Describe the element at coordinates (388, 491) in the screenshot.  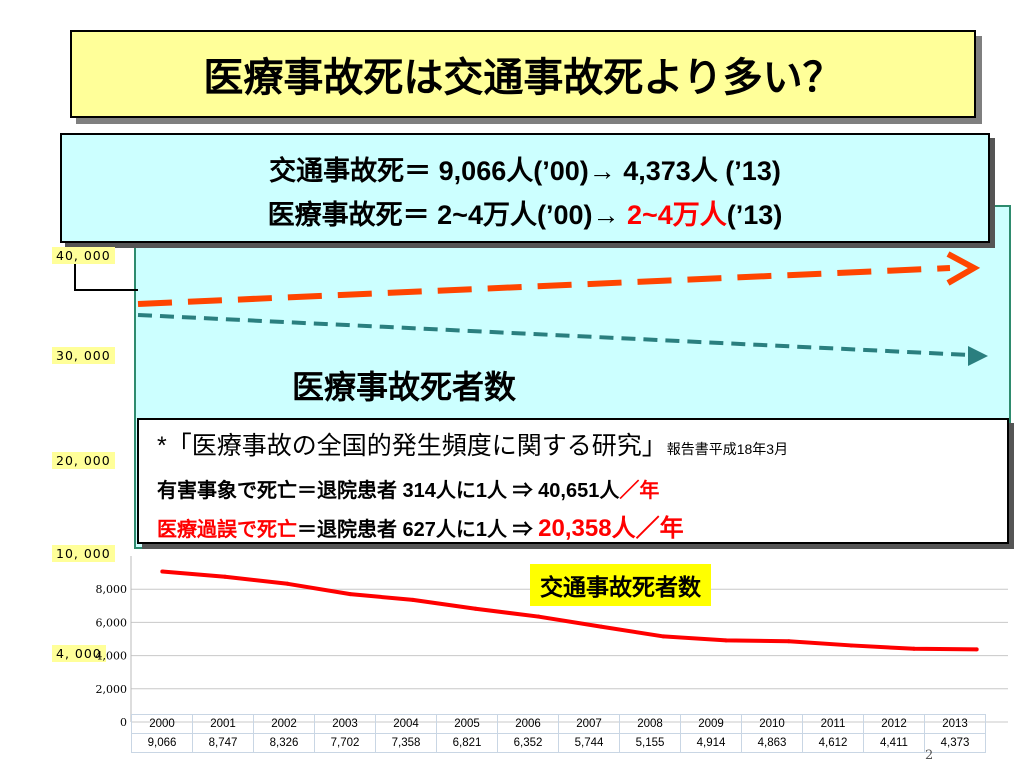
I see `note-adverse-main: 有害事象で死亡＝退院患者 314人に1人 ⇒ 40,651人` at that location.